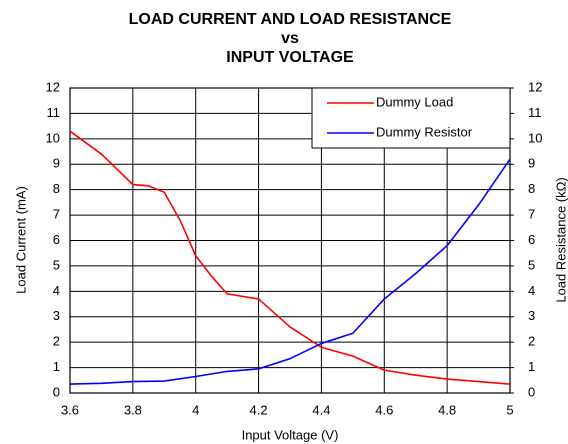 The image size is (568, 444). Describe the element at coordinates (411, 118) in the screenshot. I see `legend-box` at that location.